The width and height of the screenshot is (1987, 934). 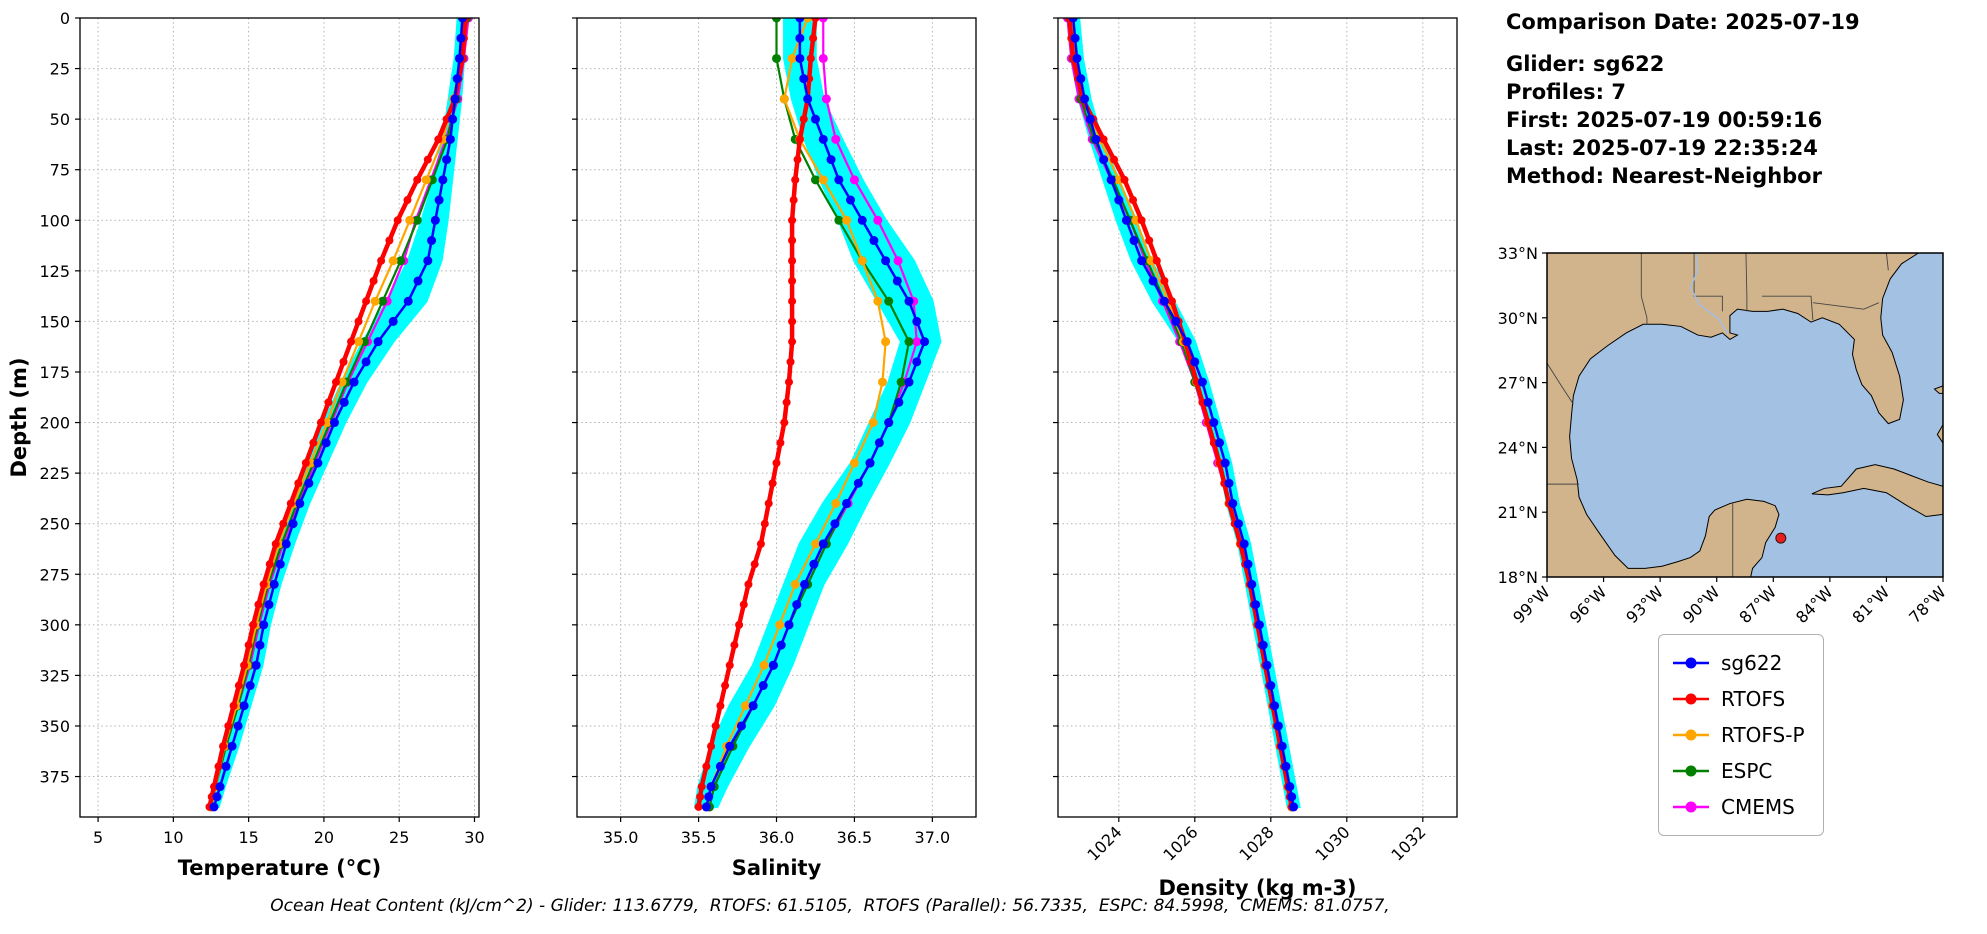 What do you see at coordinates (1104, 843) in the screenshot?
I see `svg-text: 1024` at bounding box center [1104, 843].